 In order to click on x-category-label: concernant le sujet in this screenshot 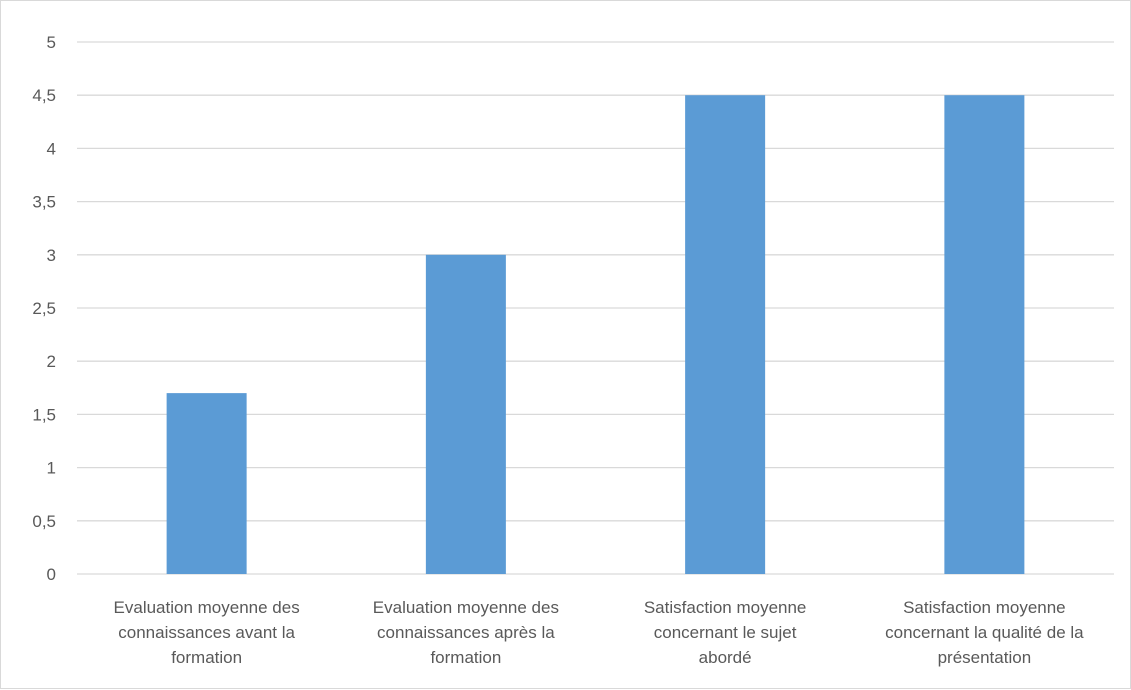, I will do `click(725, 632)`.